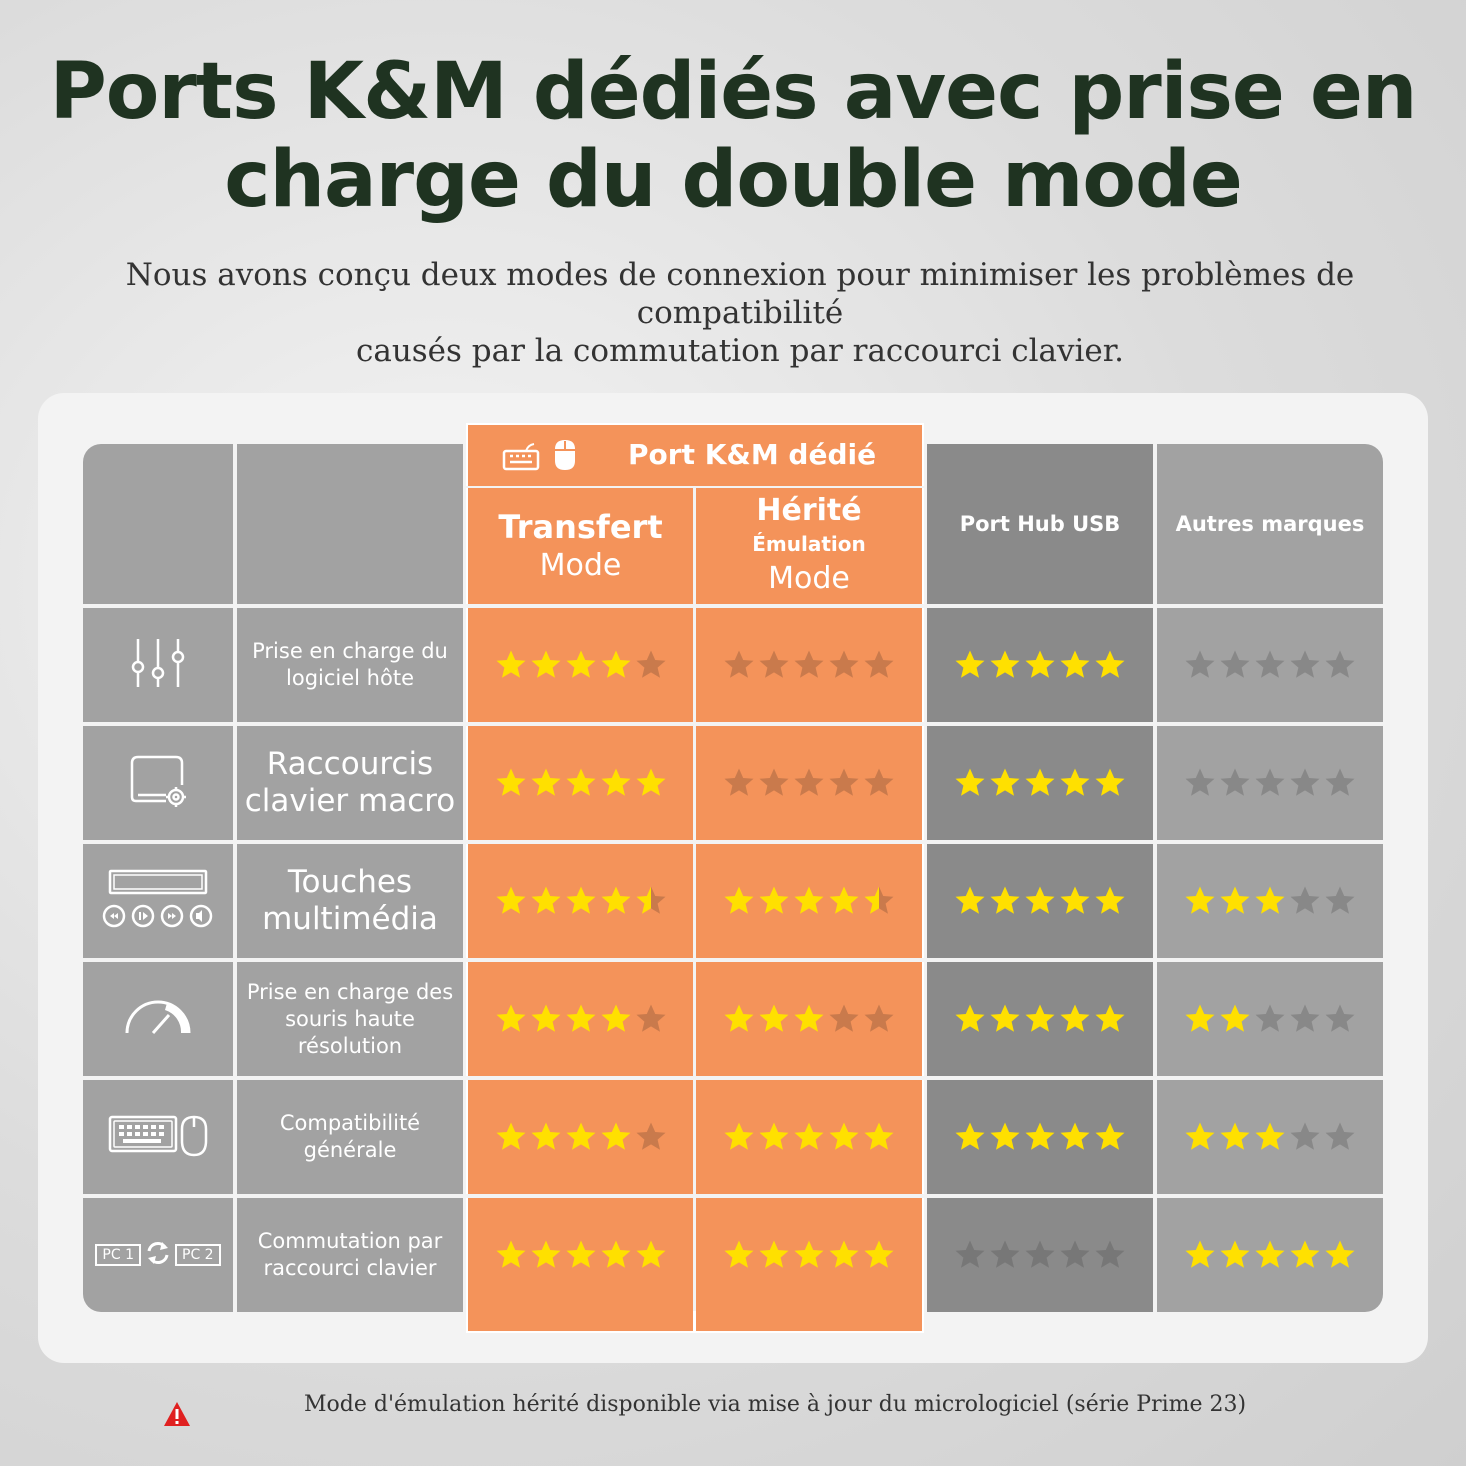 This screenshot has width=1466, height=1466. What do you see at coordinates (350, 664) in the screenshot?
I see `feature-label-text: Prise en charge du logiciel hôte` at bounding box center [350, 664].